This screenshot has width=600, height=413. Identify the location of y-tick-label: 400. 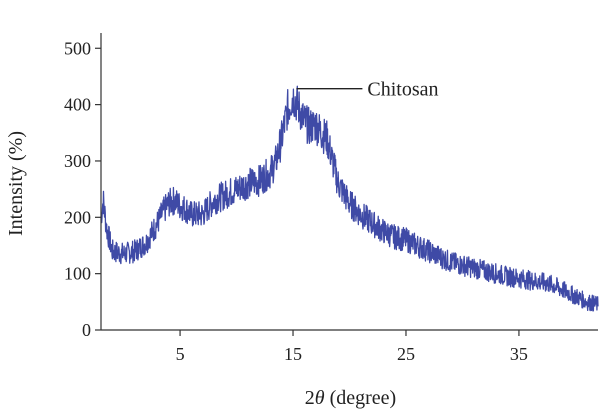
(77, 105).